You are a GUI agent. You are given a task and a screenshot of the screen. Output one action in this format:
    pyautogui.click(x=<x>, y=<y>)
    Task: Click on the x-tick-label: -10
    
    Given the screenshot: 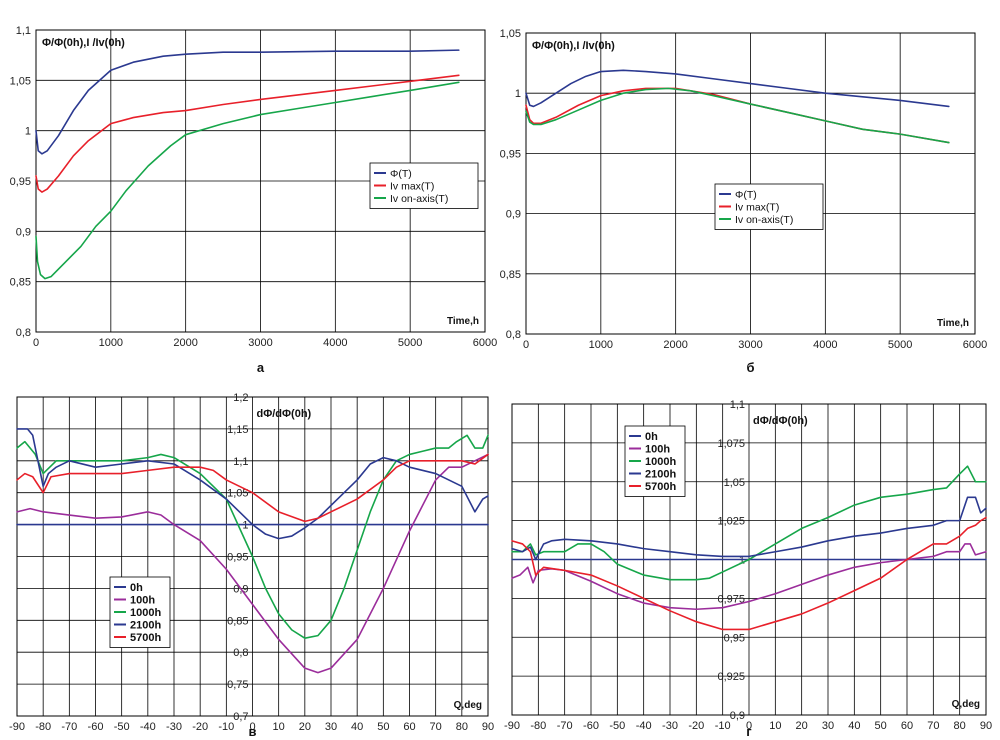 What is the action you would take?
    pyautogui.click(x=226, y=727)
    